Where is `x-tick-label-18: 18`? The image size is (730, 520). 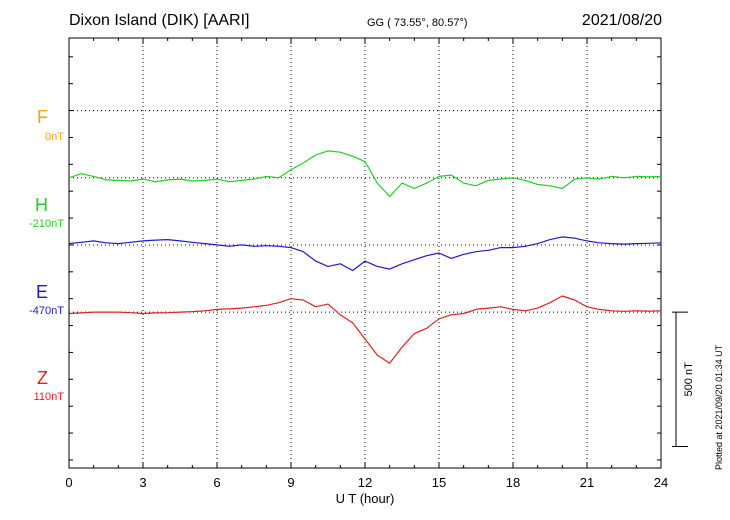 x-tick-label-18: 18 is located at coordinates (513, 482).